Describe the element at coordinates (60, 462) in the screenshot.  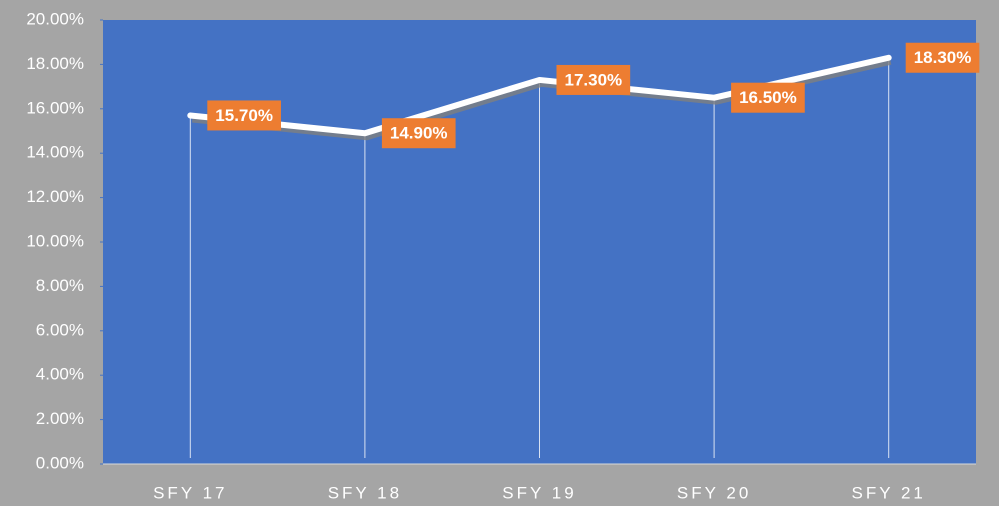
I see `y-tick-label: 0.00%` at that location.